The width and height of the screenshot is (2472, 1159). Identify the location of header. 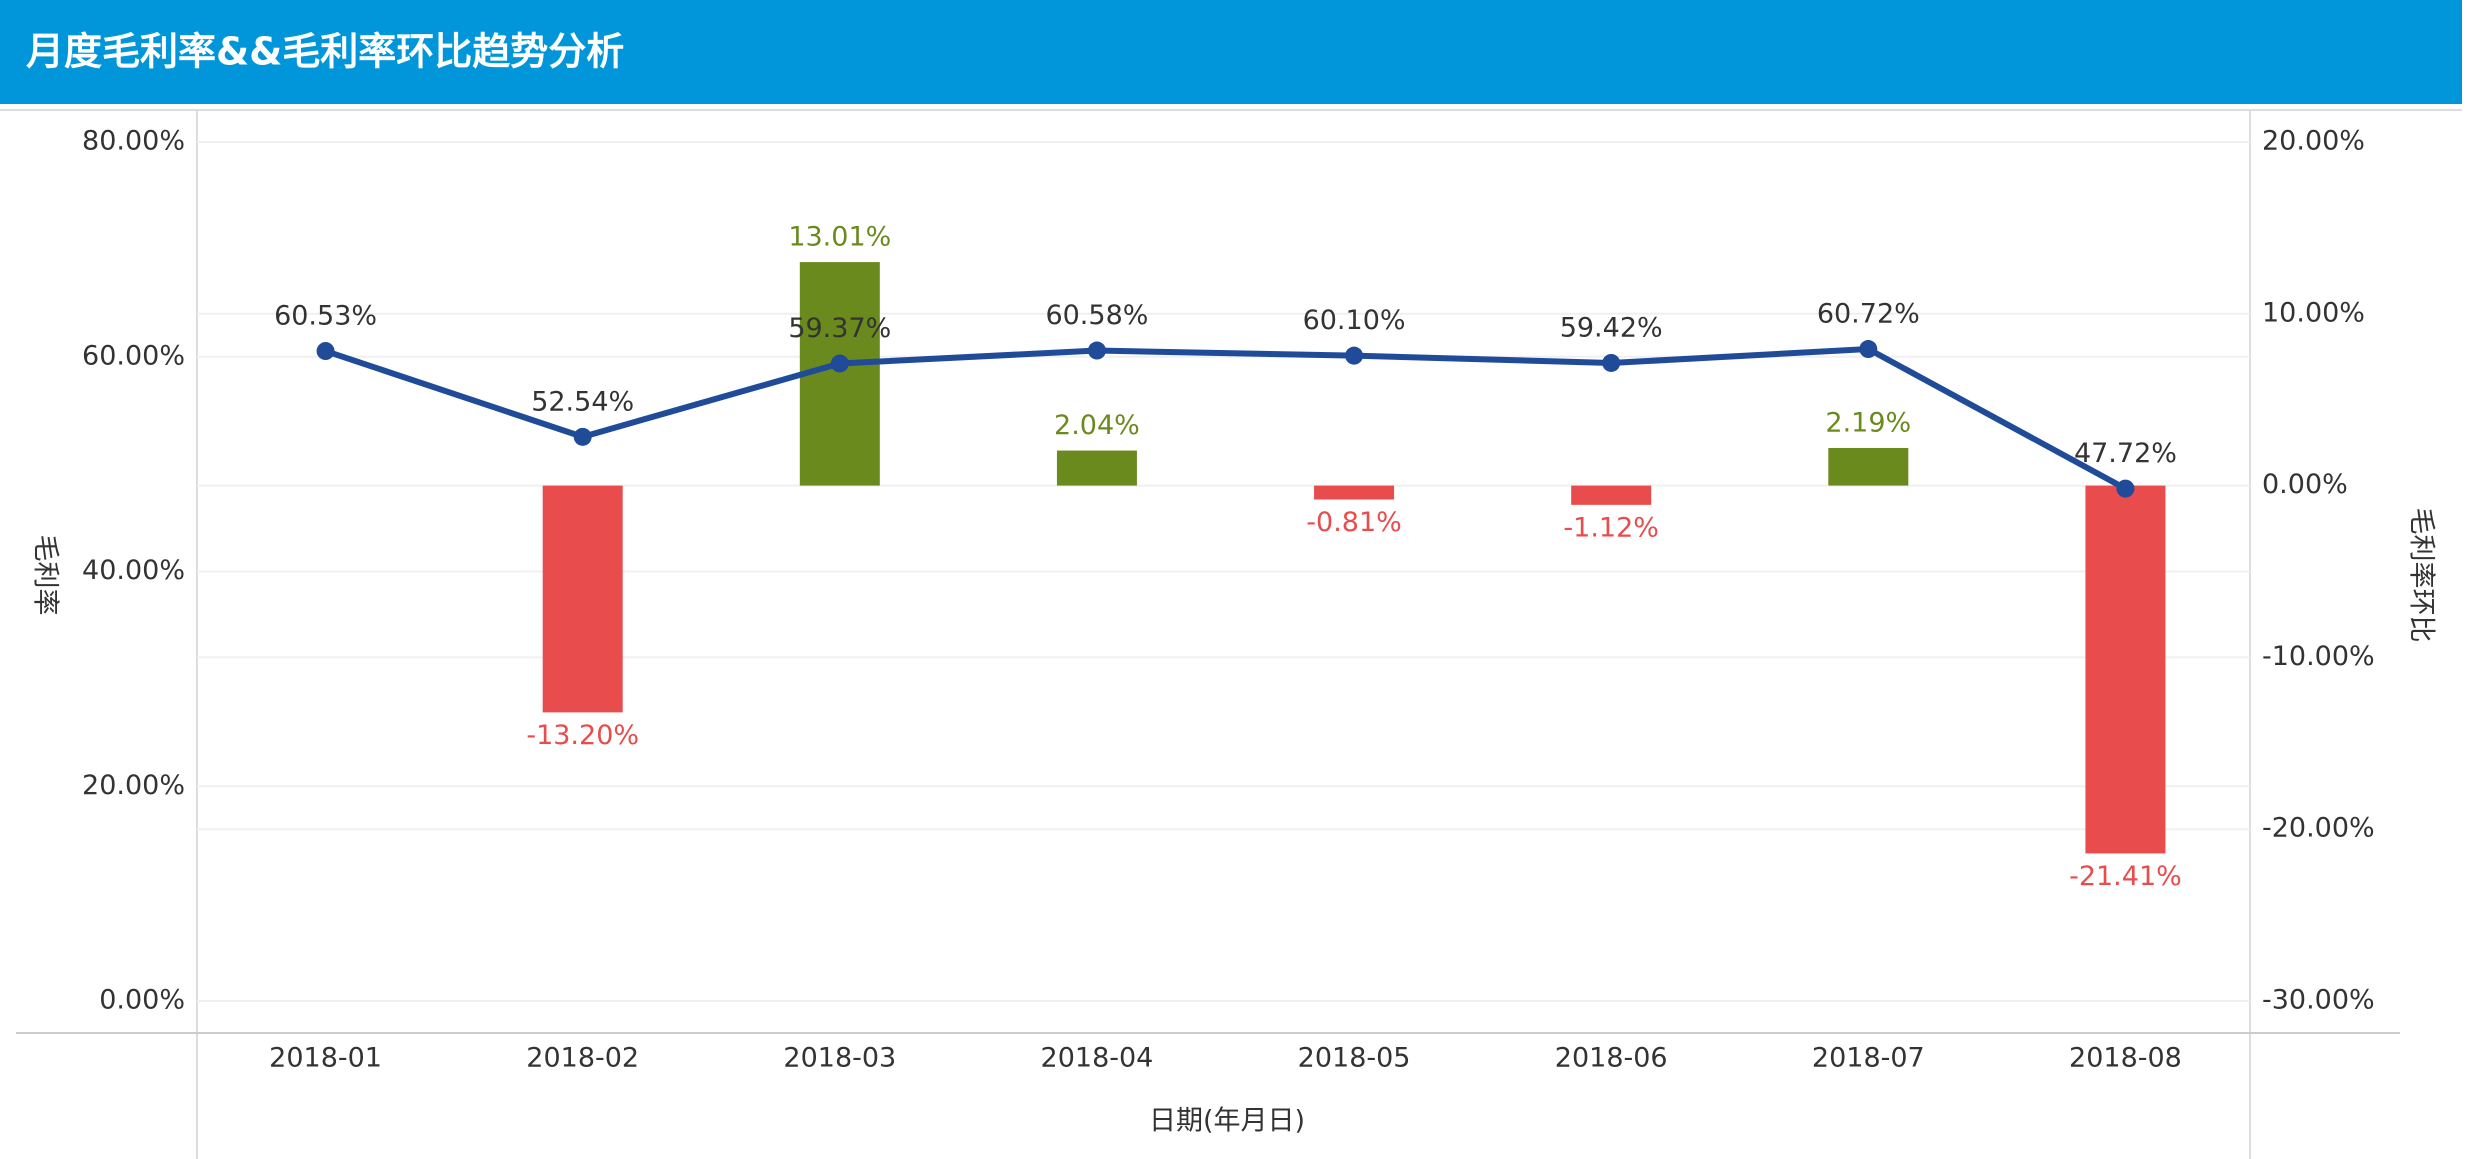
(1231, 52).